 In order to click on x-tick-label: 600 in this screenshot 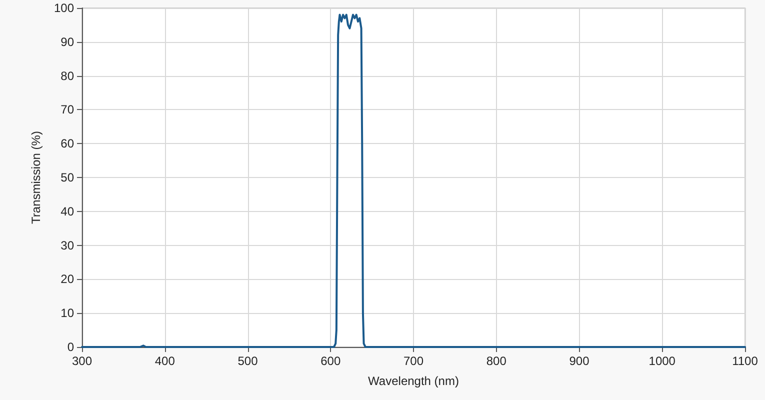, I will do `click(330, 361)`.